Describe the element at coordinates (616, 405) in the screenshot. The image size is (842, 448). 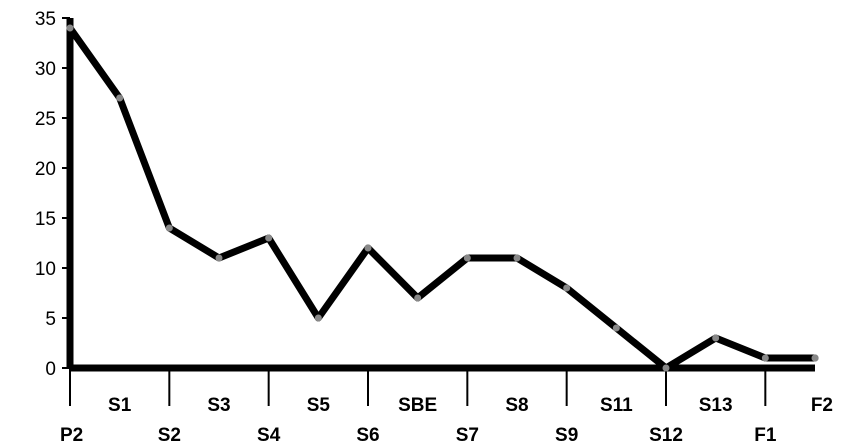
I see `x-tick-label: S11` at that location.